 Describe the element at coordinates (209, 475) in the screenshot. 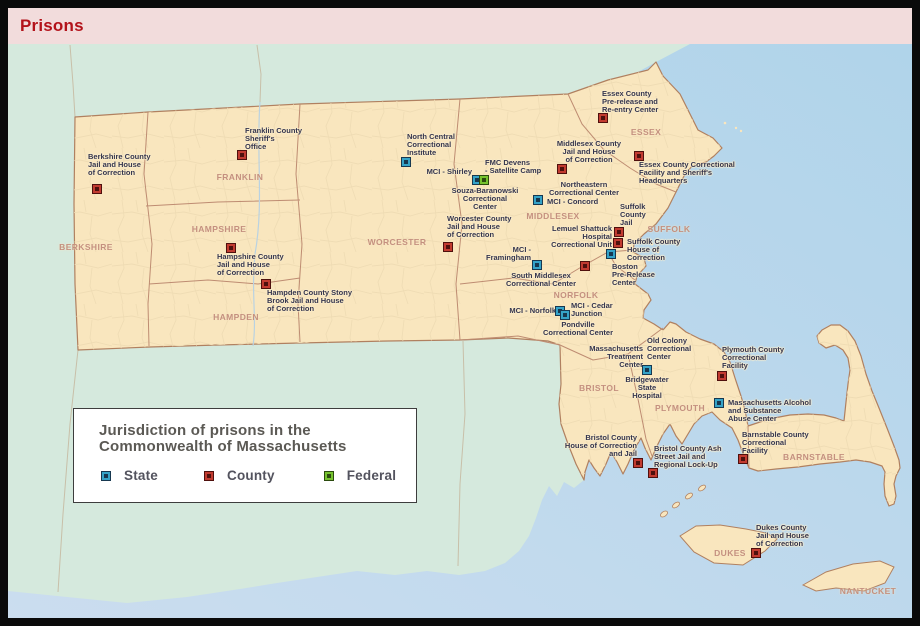

I see `county-marker-icon` at that location.